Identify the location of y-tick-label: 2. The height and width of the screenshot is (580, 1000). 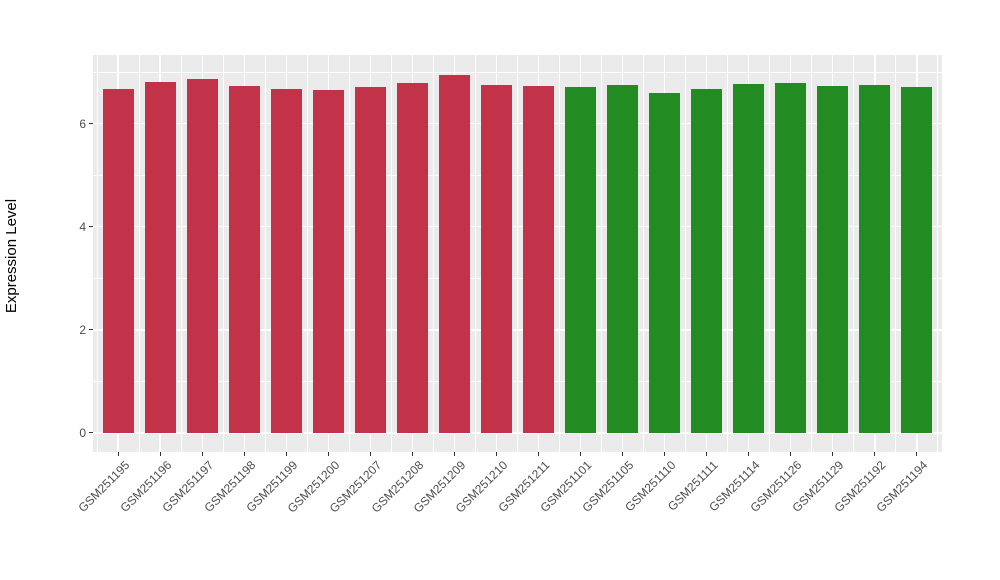
(82, 329).